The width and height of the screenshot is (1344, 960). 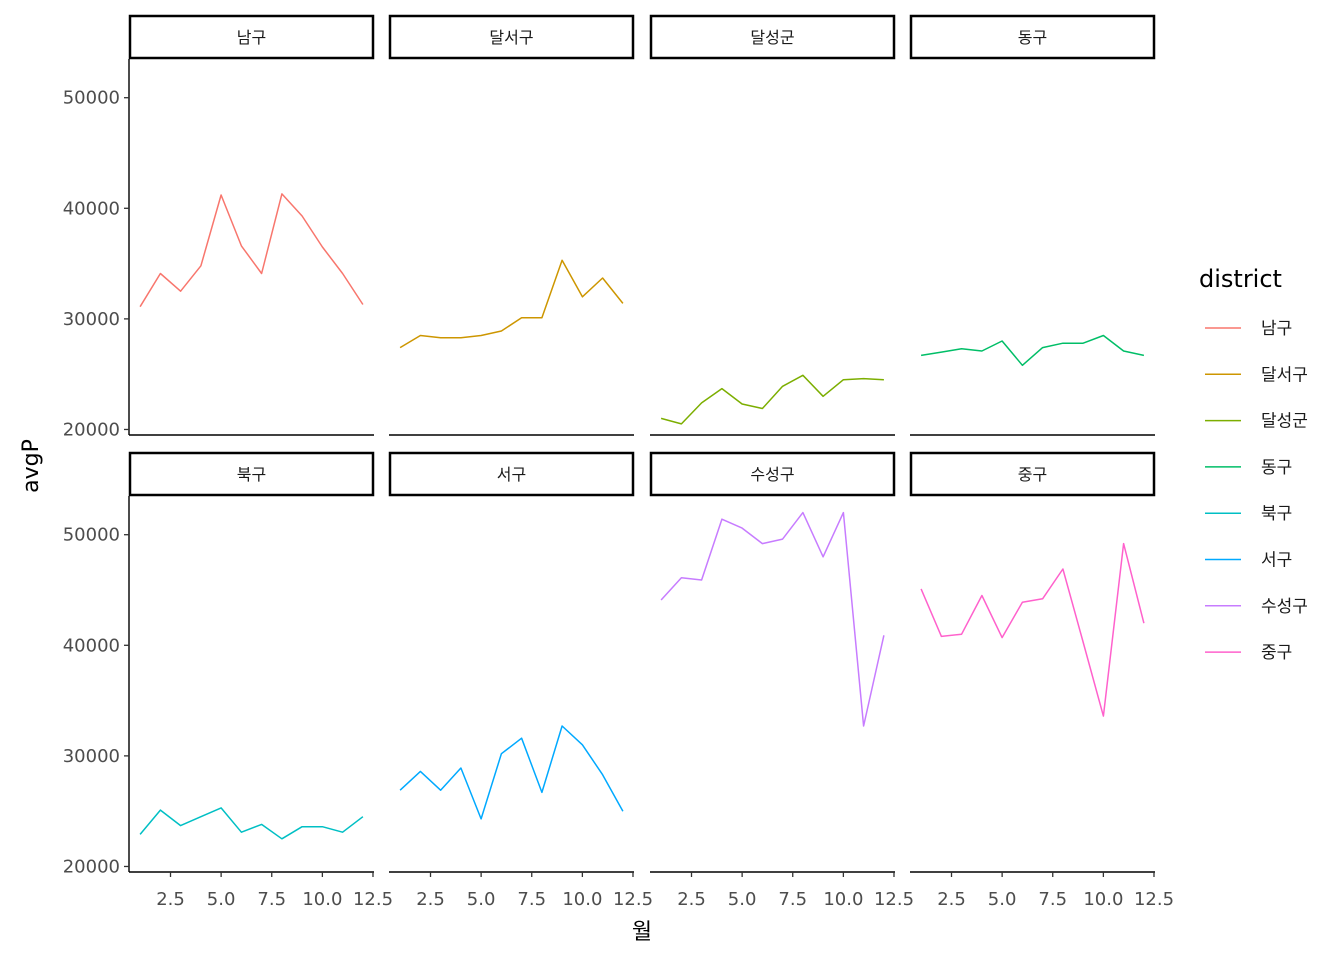 I want to click on facet-panel-1: 남구 20000 30000 40000 50000, so click(x=219, y=227).